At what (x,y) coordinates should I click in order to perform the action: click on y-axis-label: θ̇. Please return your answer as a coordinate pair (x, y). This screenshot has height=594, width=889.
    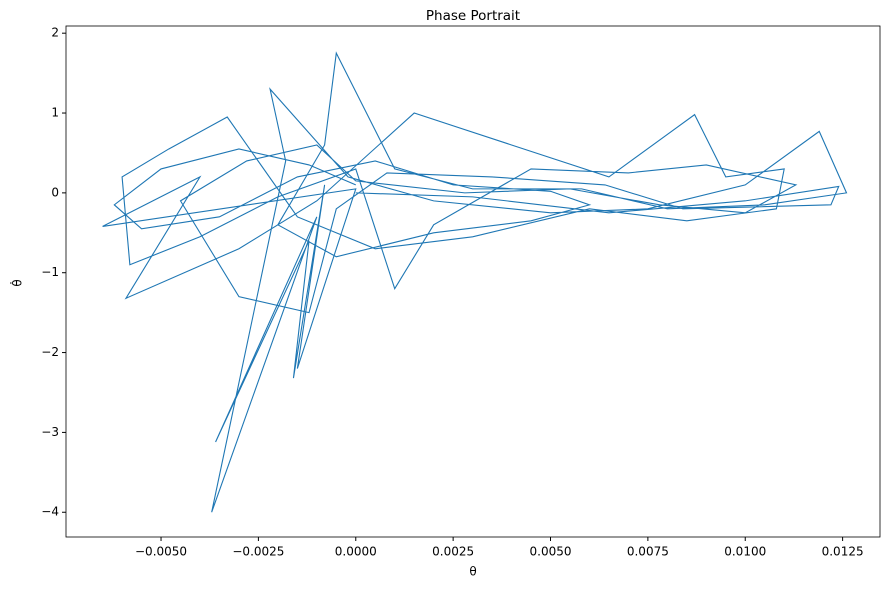
    Looking at the image, I should click on (16, 282).